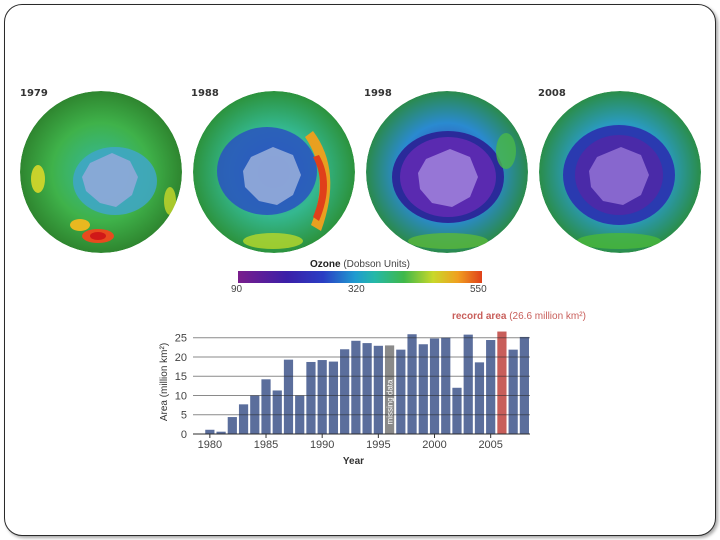 This screenshot has height=540, width=720. What do you see at coordinates (478, 289) in the screenshot?
I see `colorbar-tick-max: 550` at bounding box center [478, 289].